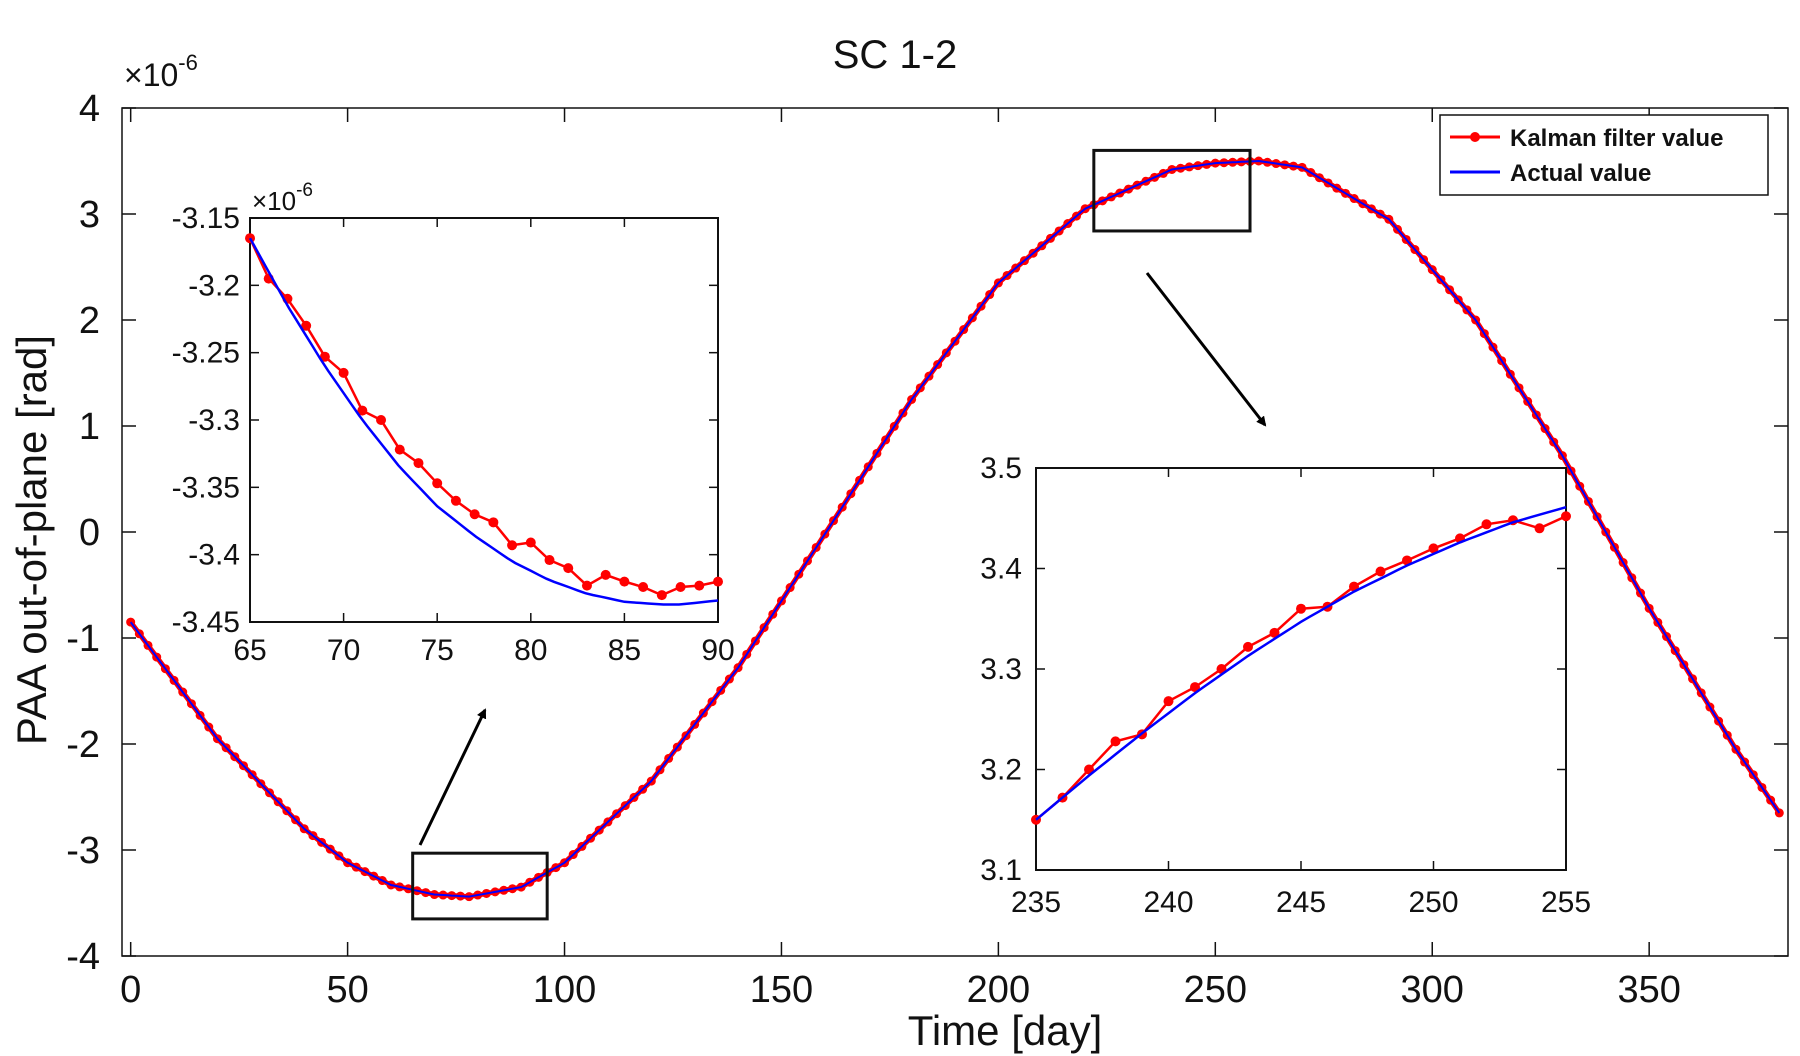  What do you see at coordinates (1433, 902) in the screenshot?
I see `inset-right-xtick-label: 250` at bounding box center [1433, 902].